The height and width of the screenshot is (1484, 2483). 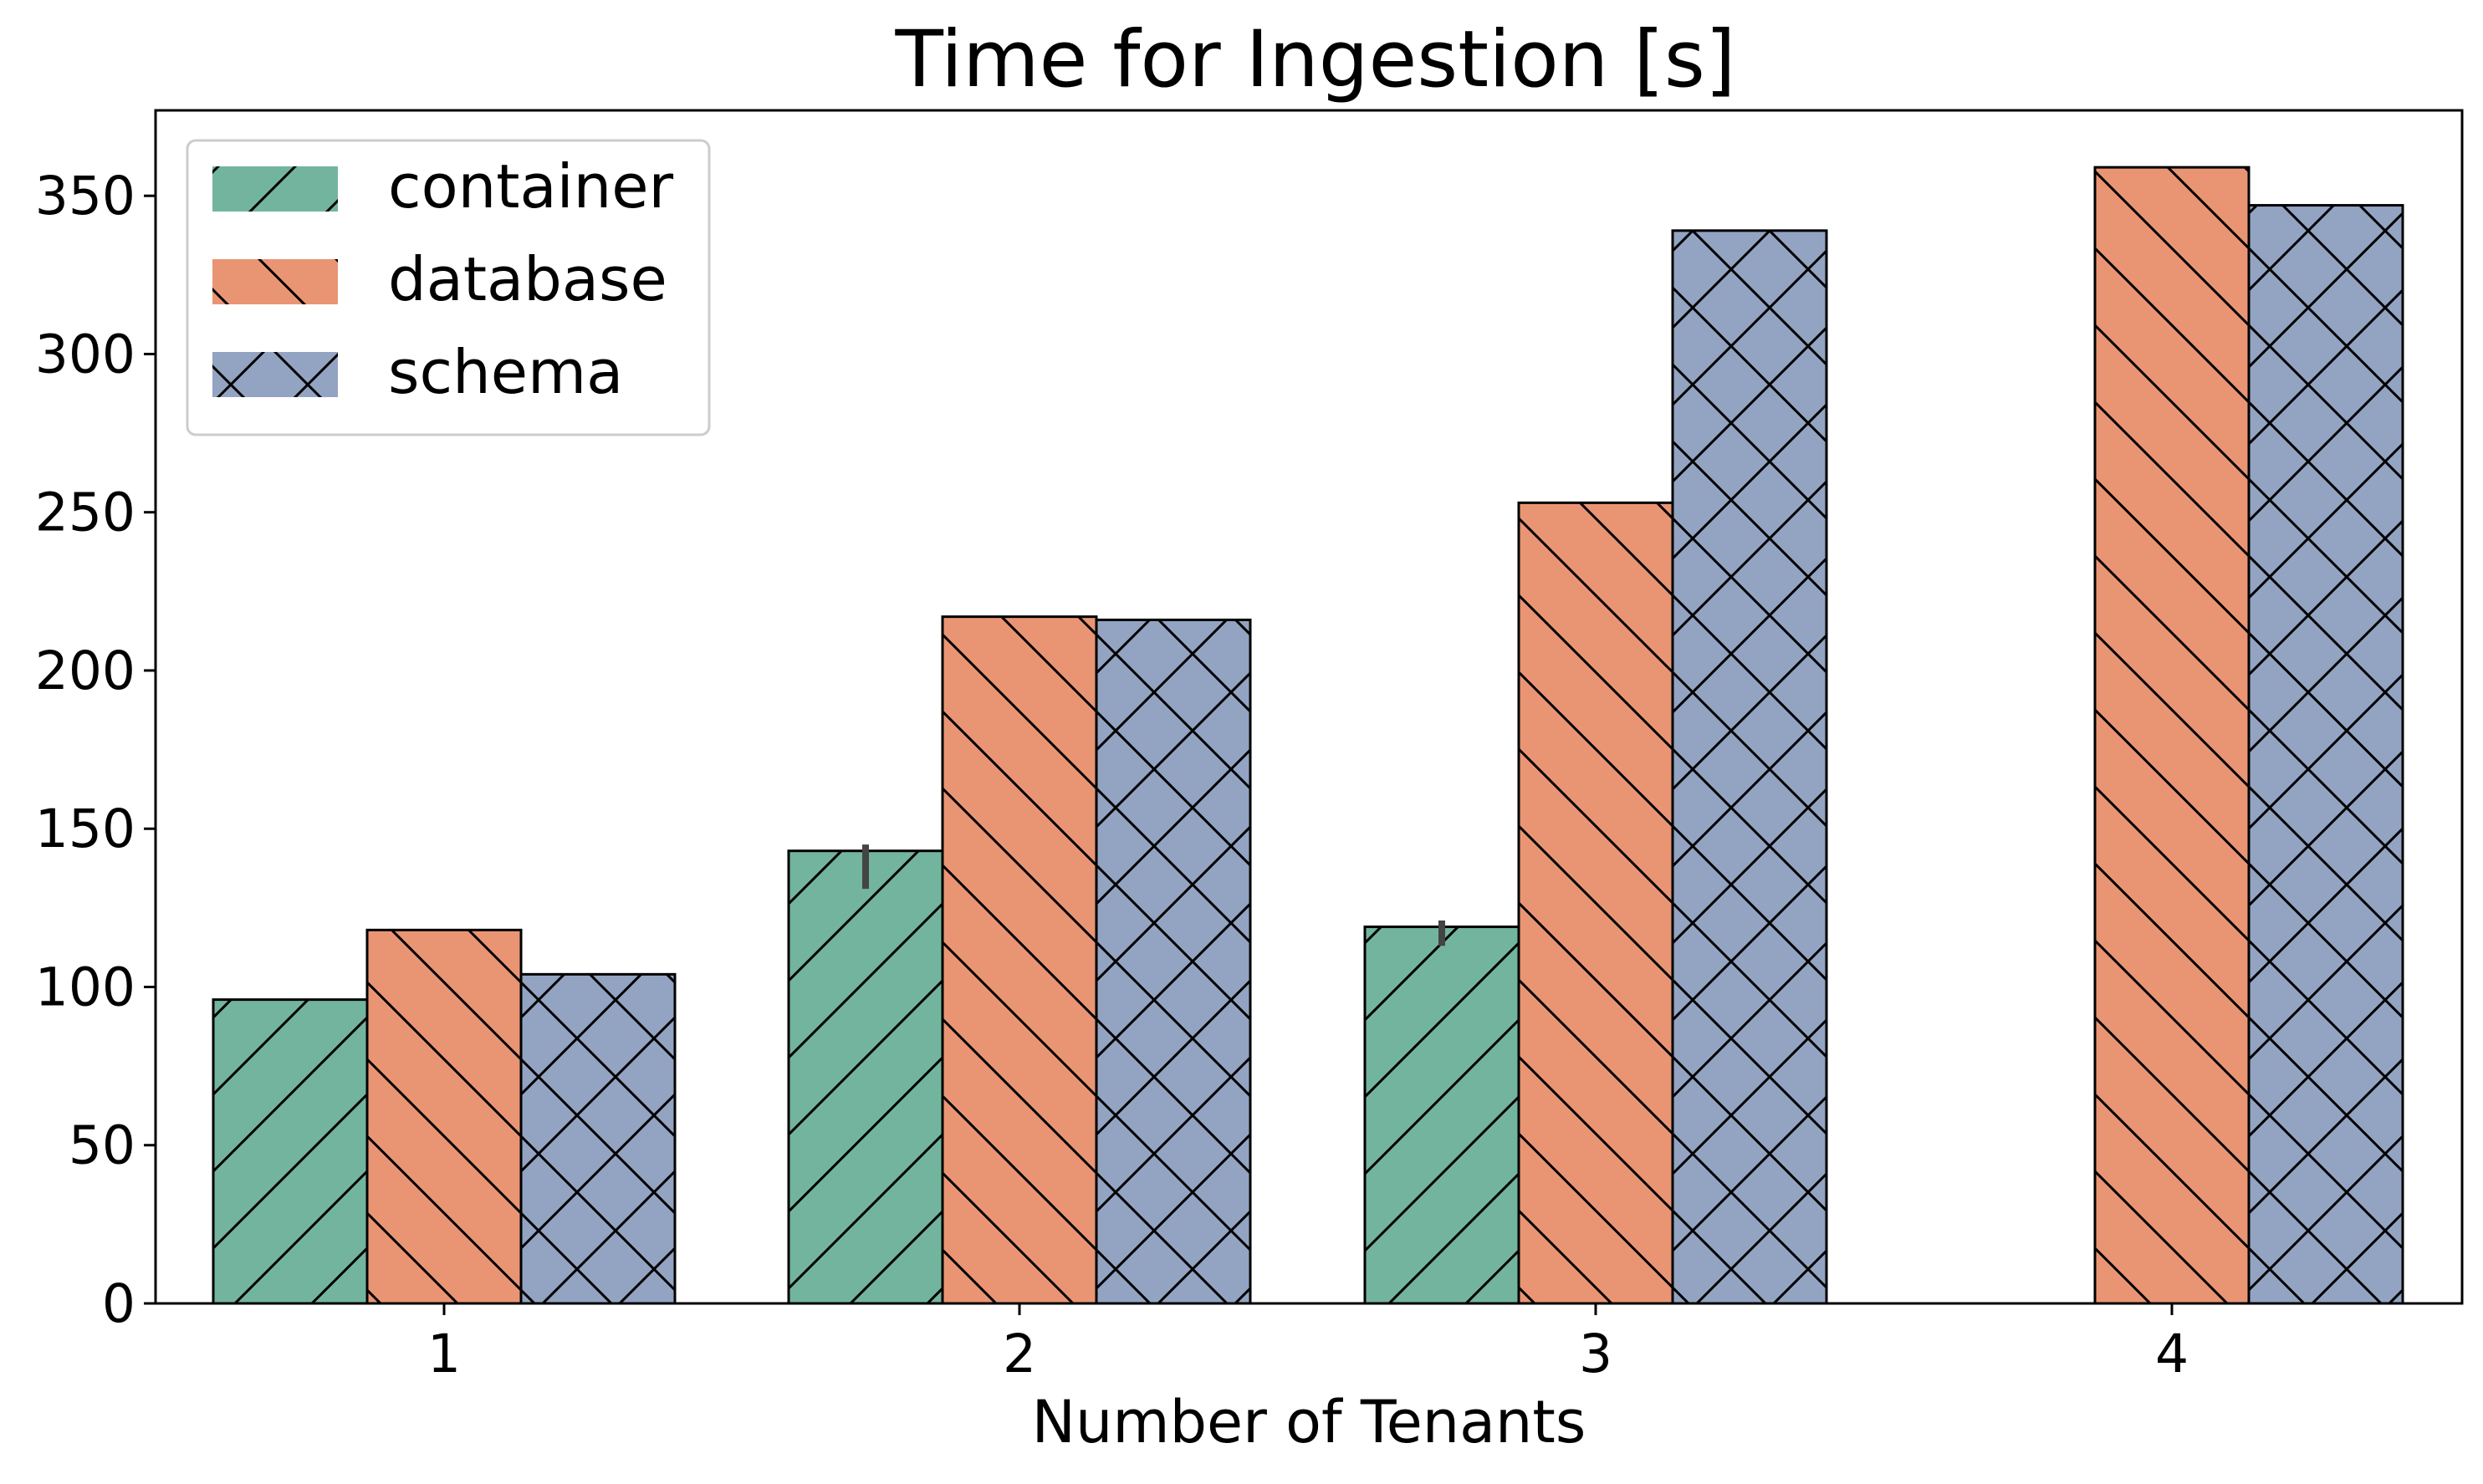 I want to click on y-tick-label: 50, so click(x=102, y=1145).